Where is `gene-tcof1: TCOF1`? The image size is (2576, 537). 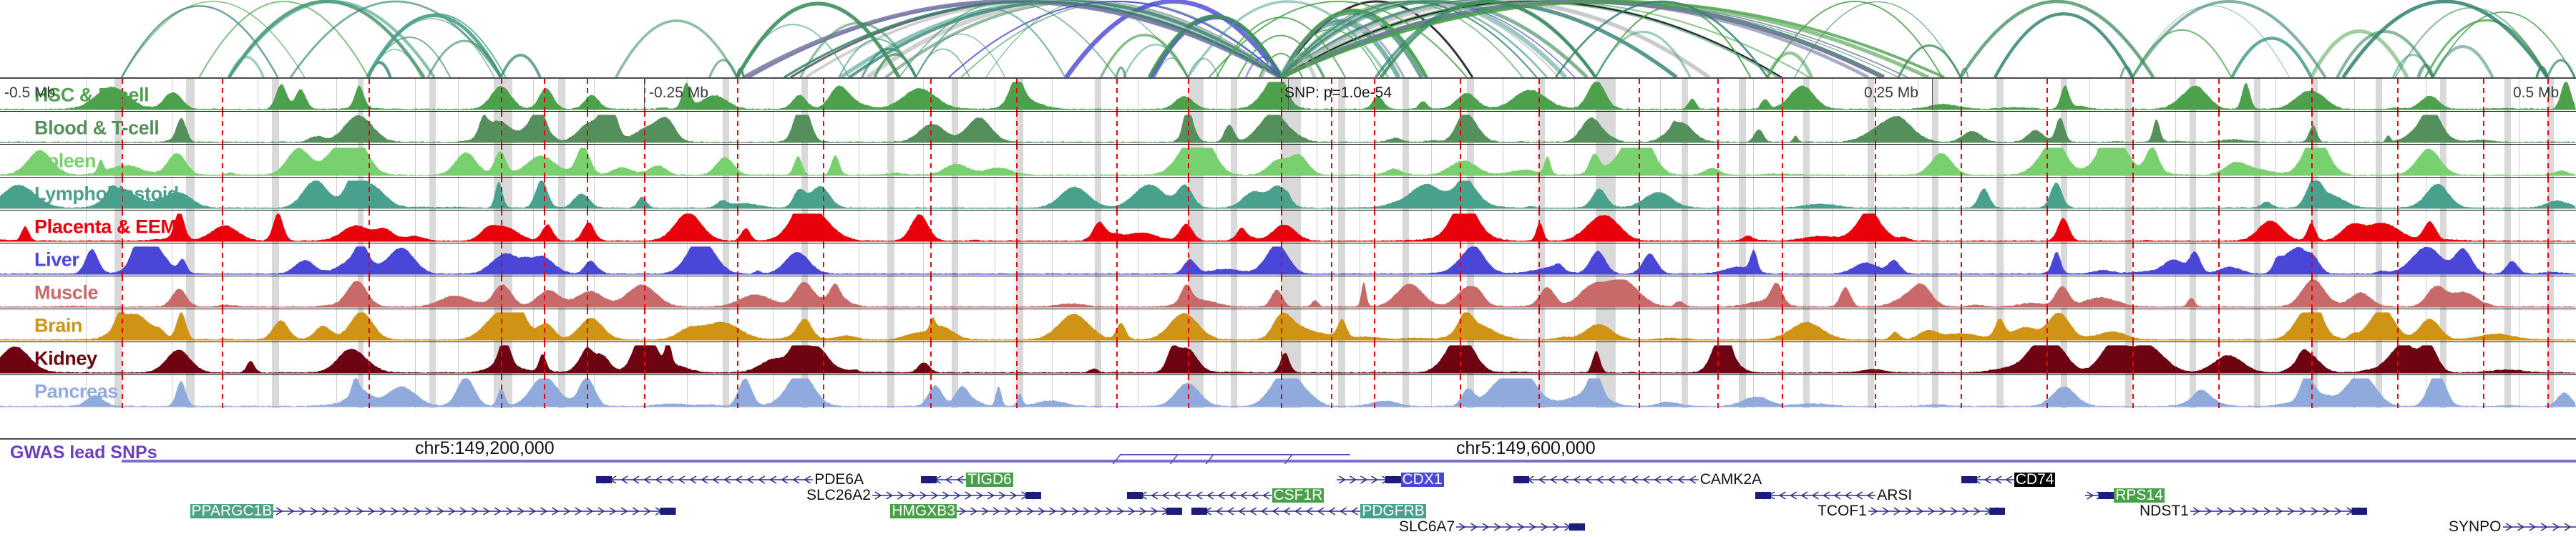 gene-tcof1: TCOF1 is located at coordinates (1911, 510).